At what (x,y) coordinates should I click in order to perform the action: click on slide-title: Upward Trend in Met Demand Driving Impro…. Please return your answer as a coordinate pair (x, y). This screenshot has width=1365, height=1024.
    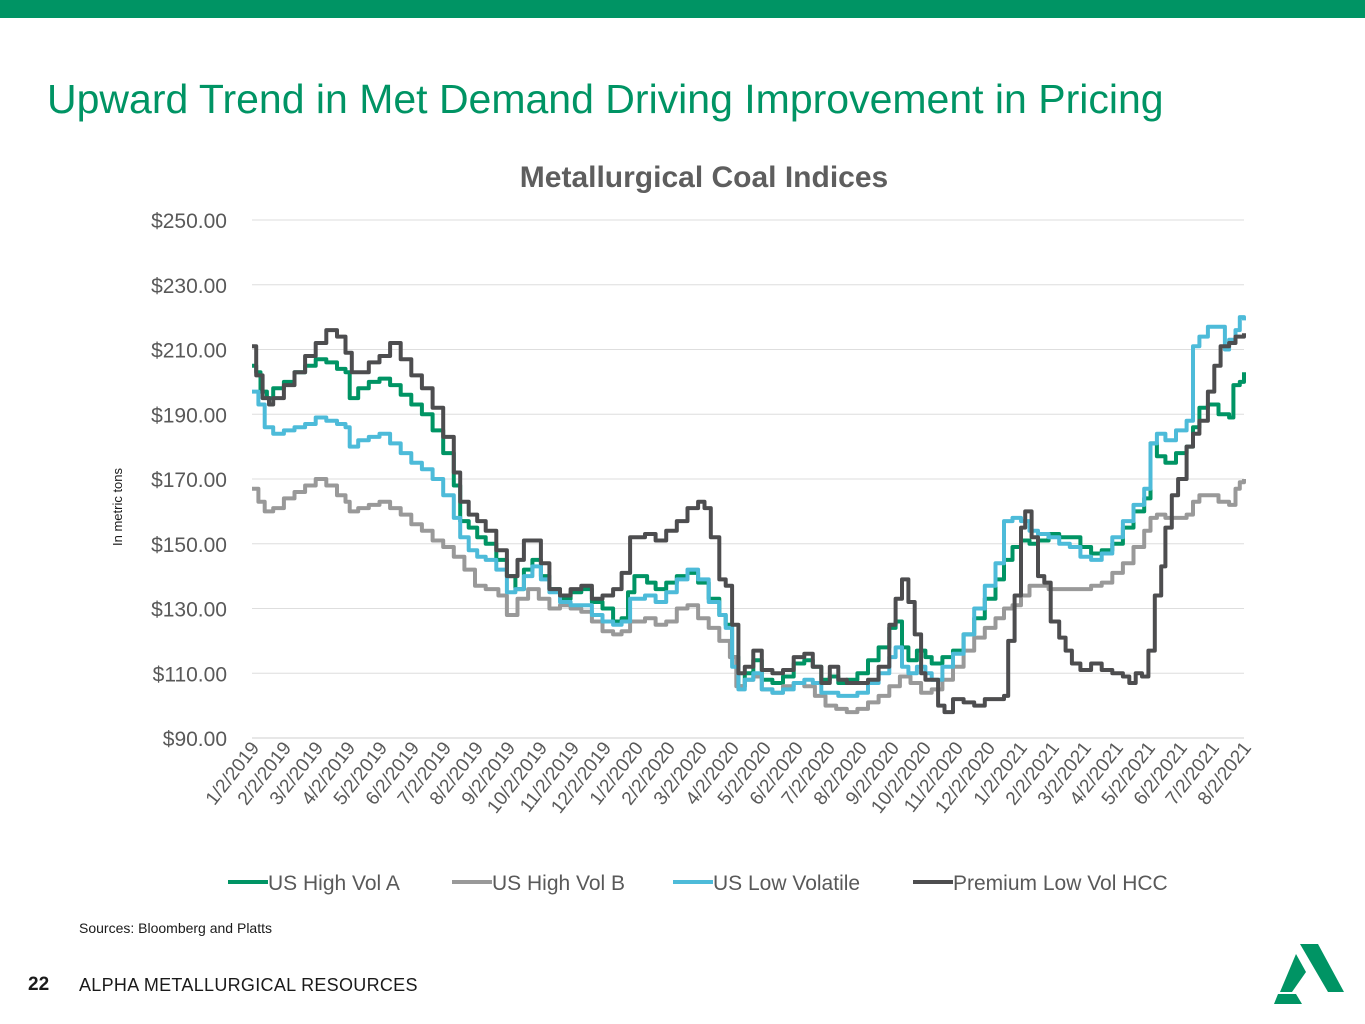
    Looking at the image, I should click on (605, 99).